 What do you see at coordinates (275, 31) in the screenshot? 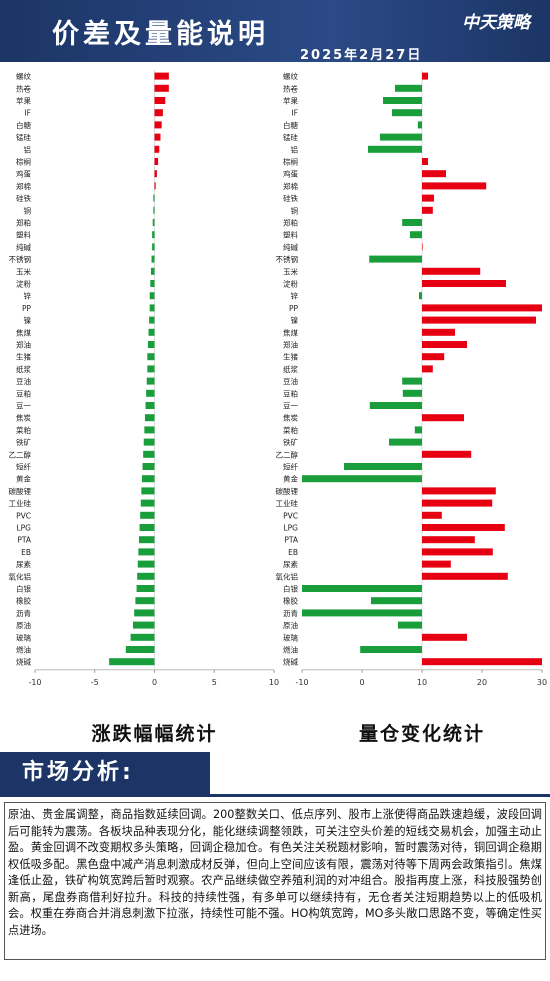
I see `header: 价差及量能说明 中天策略 2025年2月27日` at bounding box center [275, 31].